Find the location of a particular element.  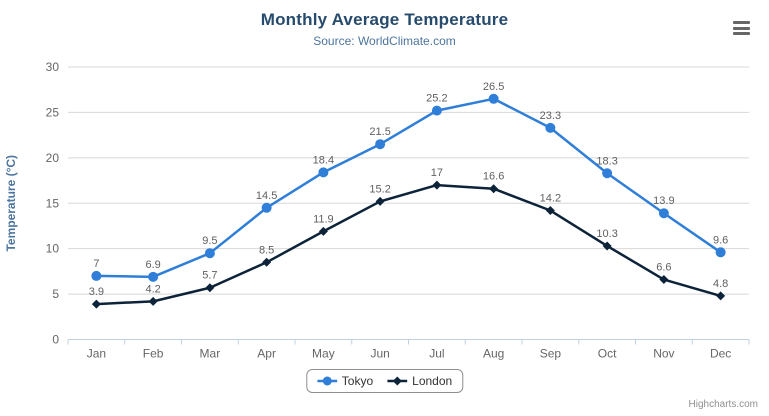

data-label: 21.5 is located at coordinates (379, 132).